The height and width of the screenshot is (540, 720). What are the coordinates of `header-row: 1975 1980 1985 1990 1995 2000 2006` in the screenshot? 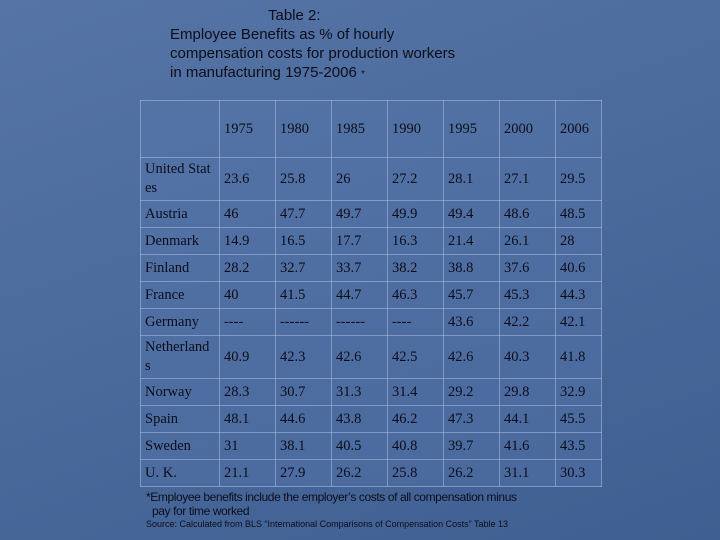 It's located at (371, 129).